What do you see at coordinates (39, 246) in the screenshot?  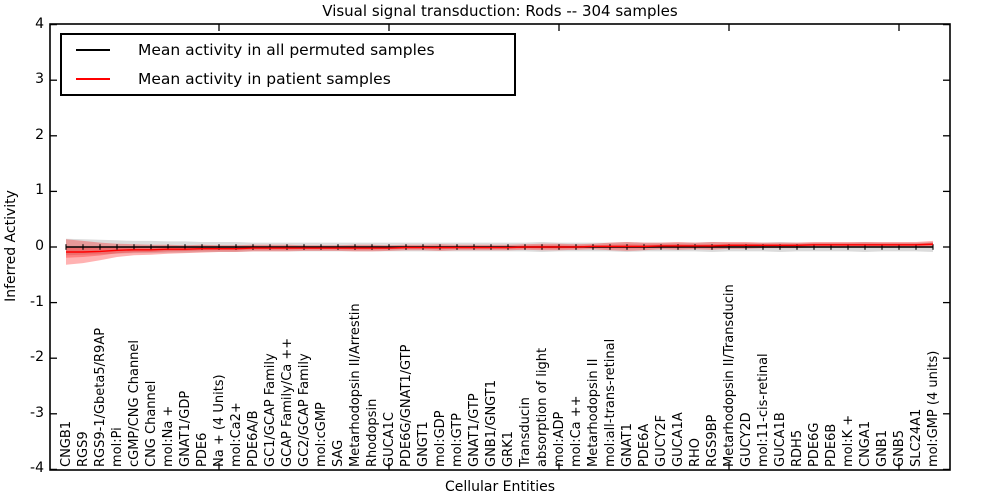 I see `y-tick-label: 0` at bounding box center [39, 246].